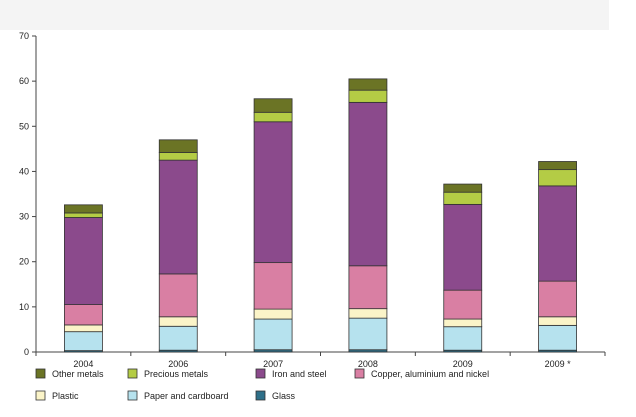  I want to click on x-tick-label: 2009 *, so click(558, 364).